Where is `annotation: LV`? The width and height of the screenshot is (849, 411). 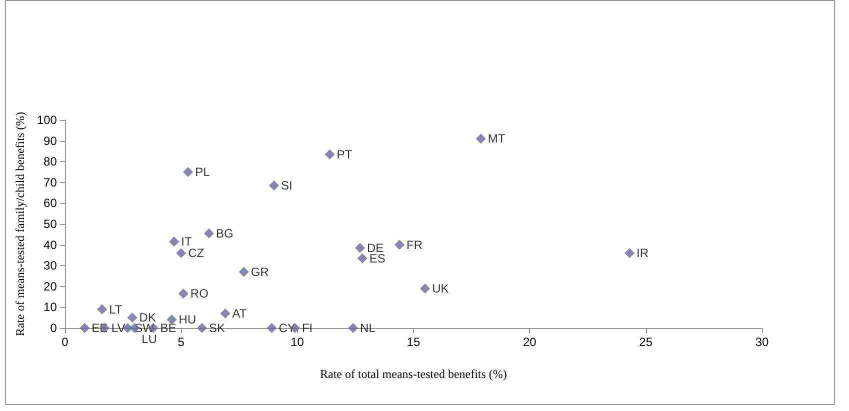 annotation: LV is located at coordinates (118, 328).